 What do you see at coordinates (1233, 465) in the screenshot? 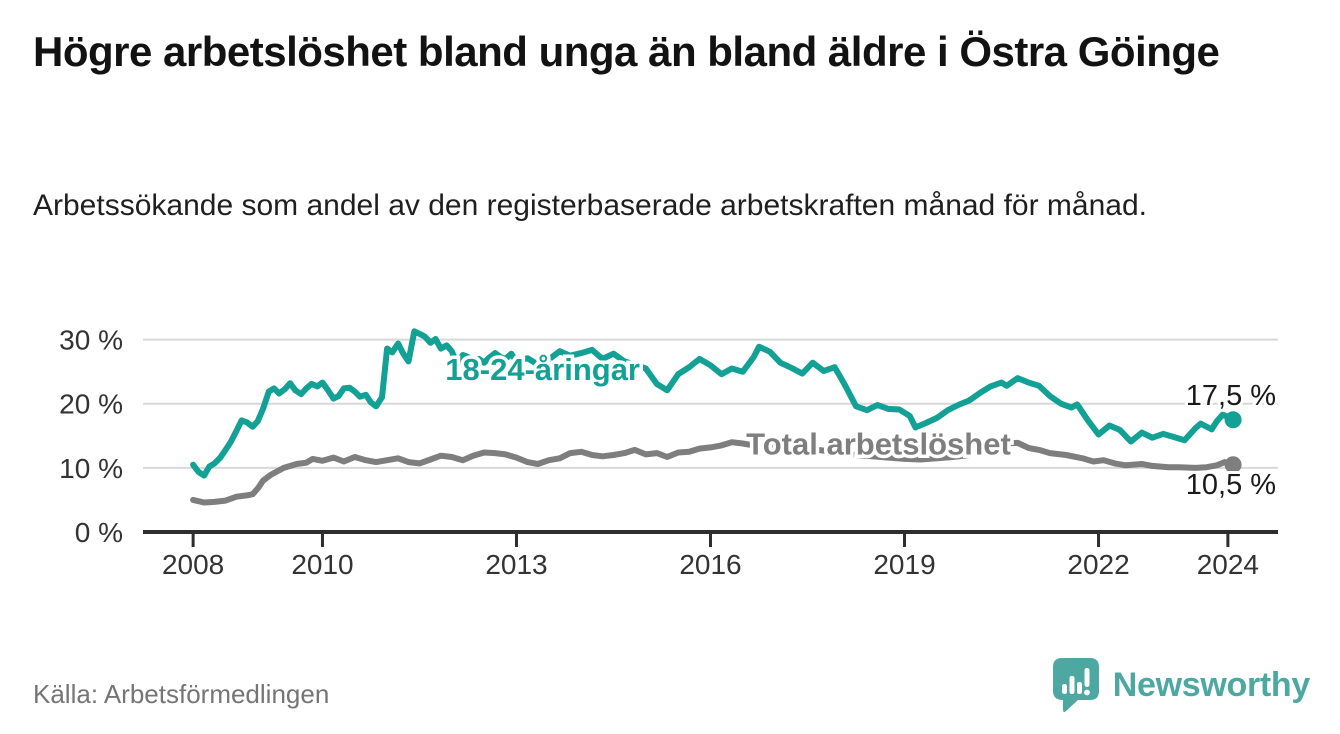
I see `series-end-dot-total` at bounding box center [1233, 465].